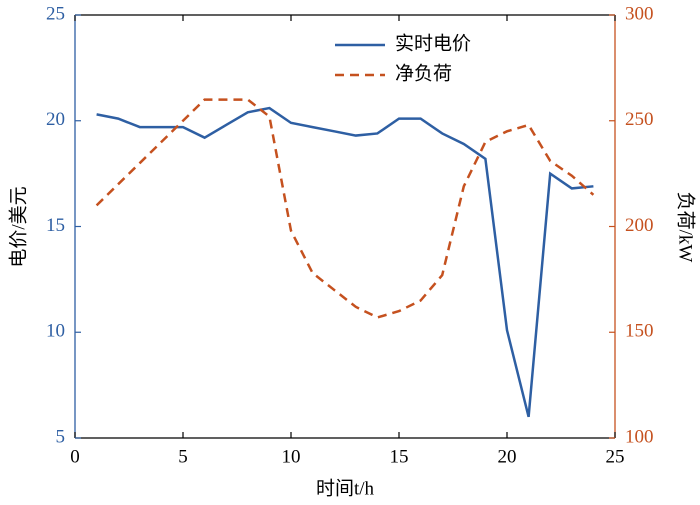  I want to click on x-tick-label: 0, so click(75, 456).